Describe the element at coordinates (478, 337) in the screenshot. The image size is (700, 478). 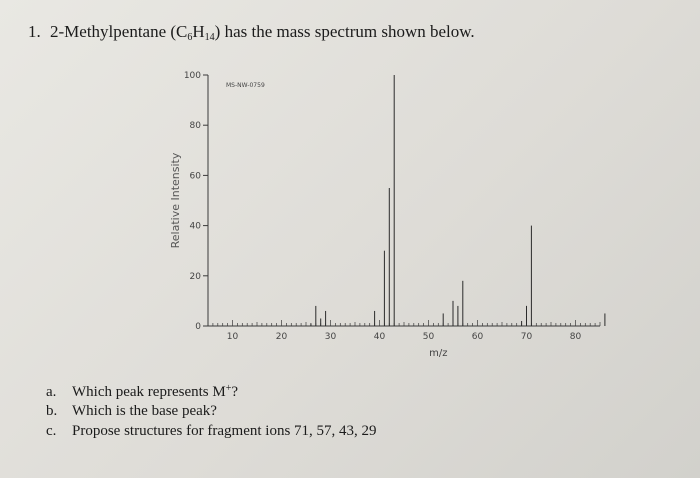
I see `x-tick-label: 60` at that location.